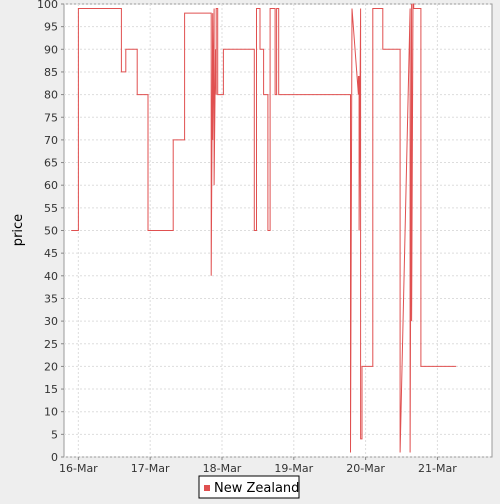 This screenshot has height=504, width=500. I want to click on y-tick-label: 85, so click(51, 72).